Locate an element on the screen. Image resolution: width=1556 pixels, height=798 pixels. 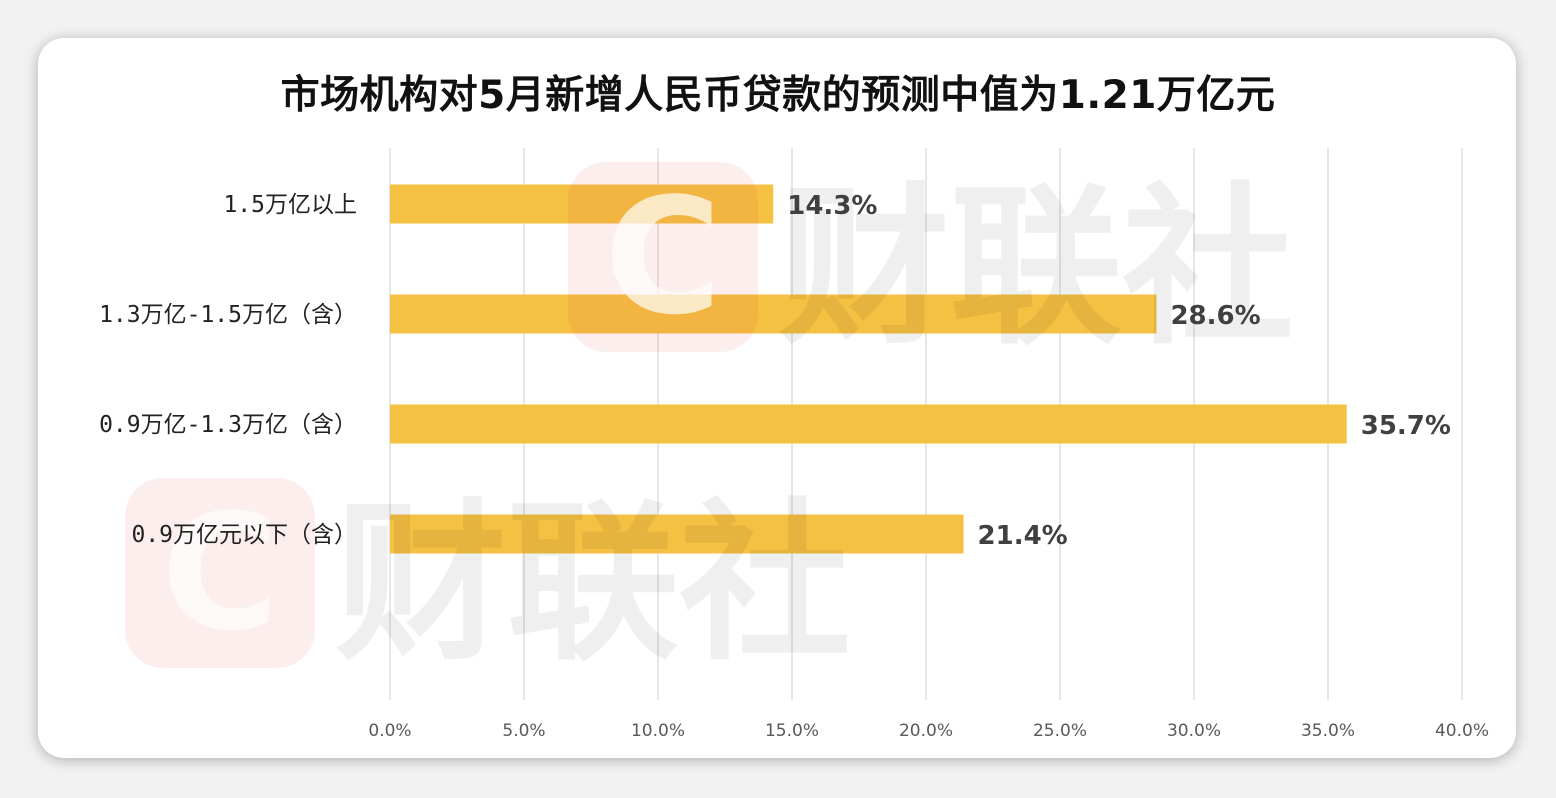
x-tick-label: 35.0% is located at coordinates (1328, 731).